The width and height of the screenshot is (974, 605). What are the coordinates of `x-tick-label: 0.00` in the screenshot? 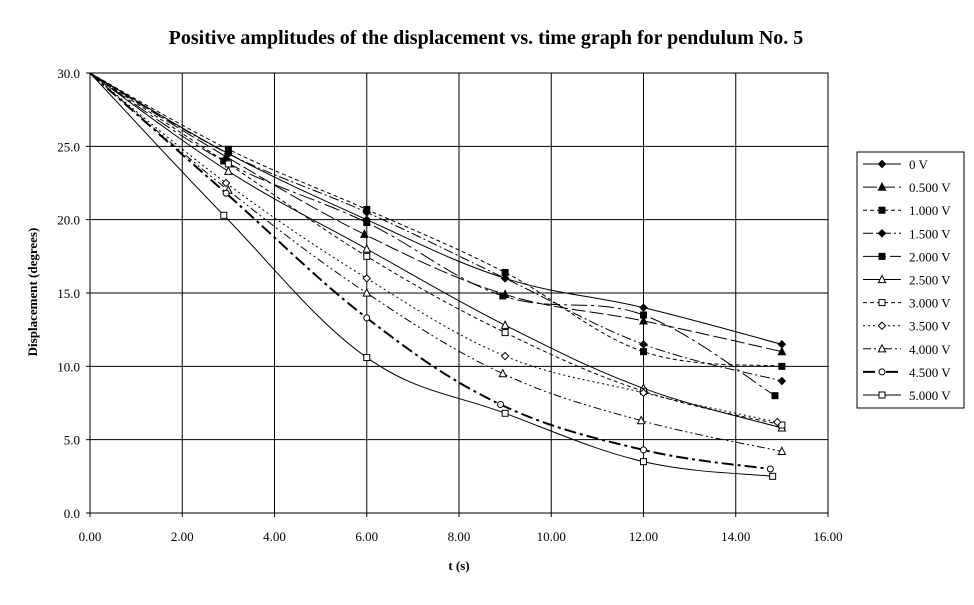 It's located at (90, 536).